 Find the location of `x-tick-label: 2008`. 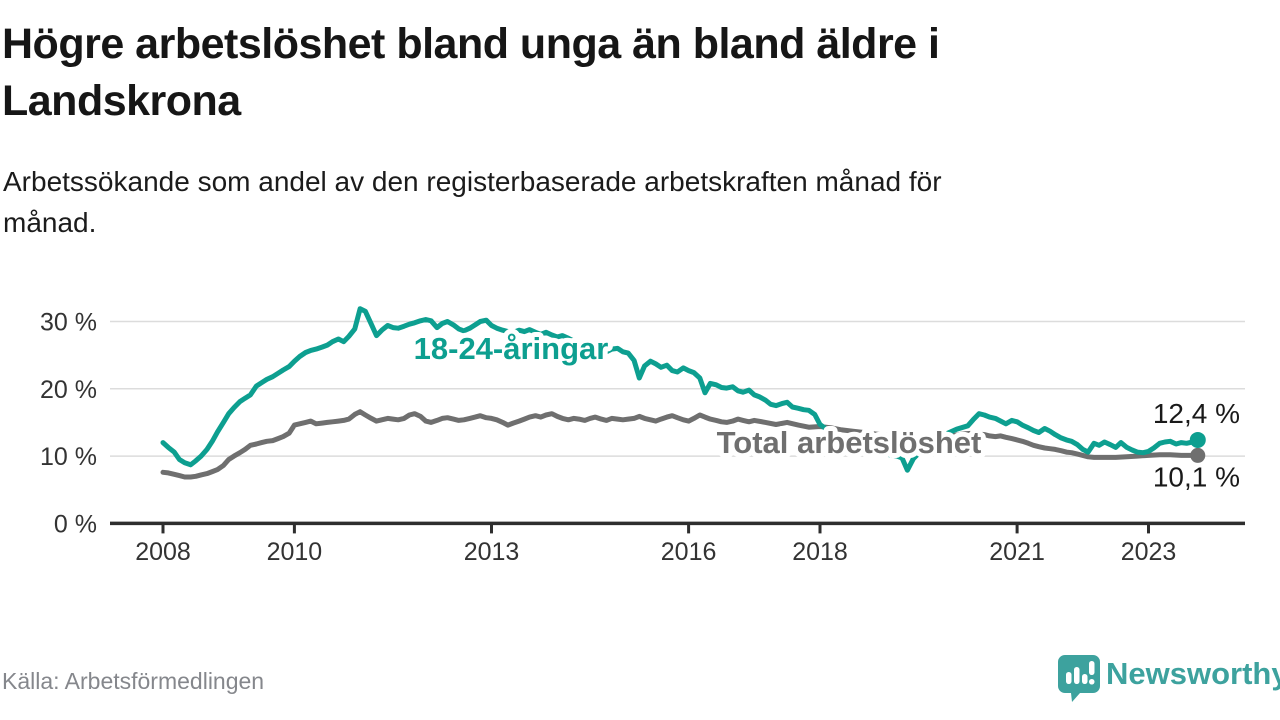

x-tick-label: 2008 is located at coordinates (163, 552).